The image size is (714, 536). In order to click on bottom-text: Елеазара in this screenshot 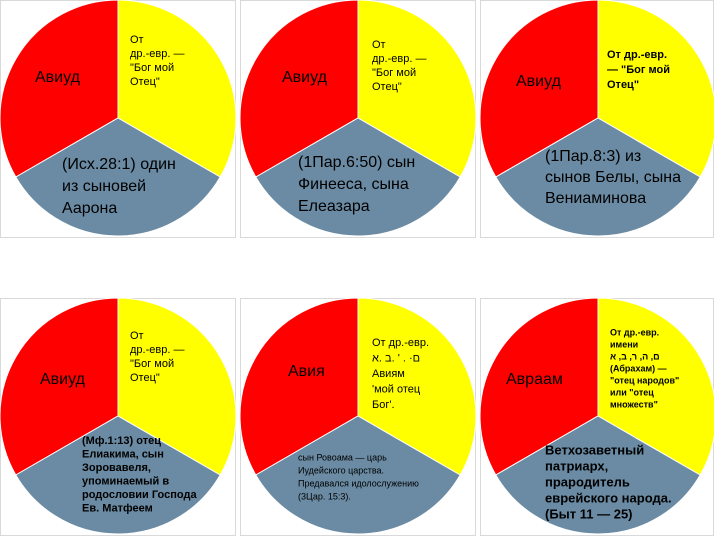, I will do `click(334, 206)`.